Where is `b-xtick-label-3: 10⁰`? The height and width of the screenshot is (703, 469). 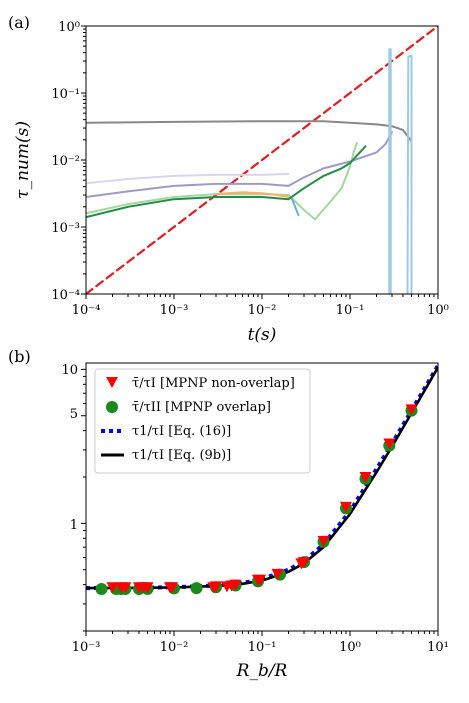
b-xtick-label-3: 10⁰ is located at coordinates (350, 647).